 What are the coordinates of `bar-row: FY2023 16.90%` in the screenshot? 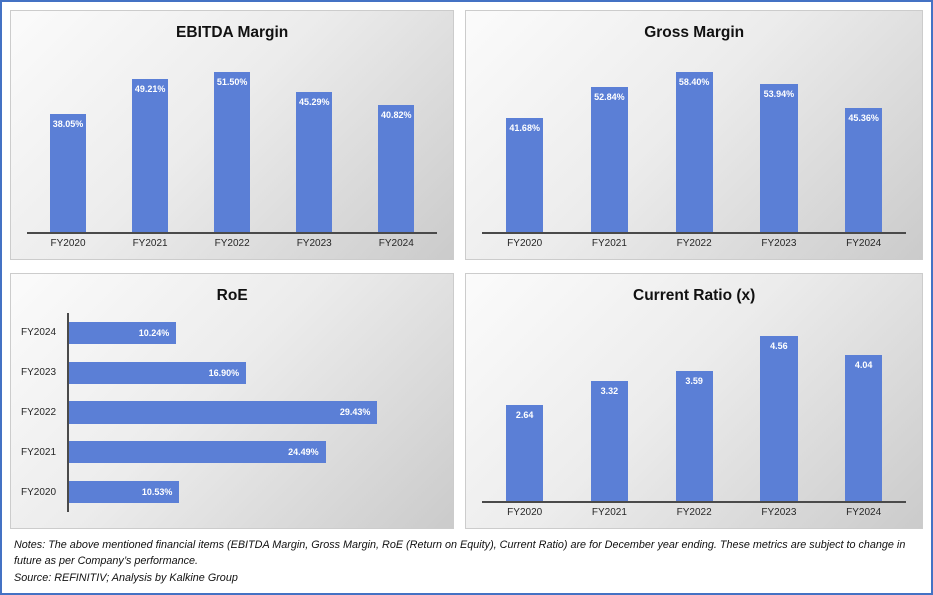 It's located at (222, 372).